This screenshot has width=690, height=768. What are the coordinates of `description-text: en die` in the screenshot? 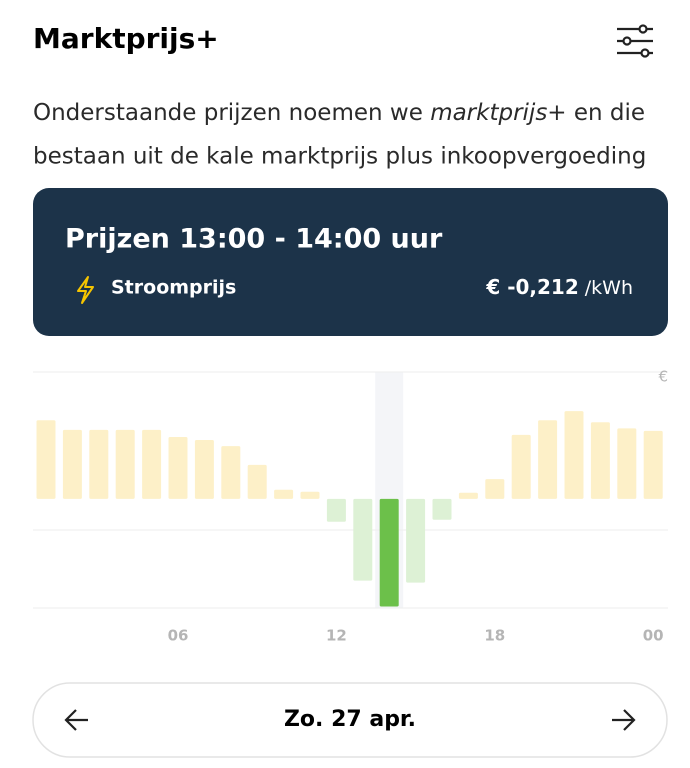 It's located at (606, 113).